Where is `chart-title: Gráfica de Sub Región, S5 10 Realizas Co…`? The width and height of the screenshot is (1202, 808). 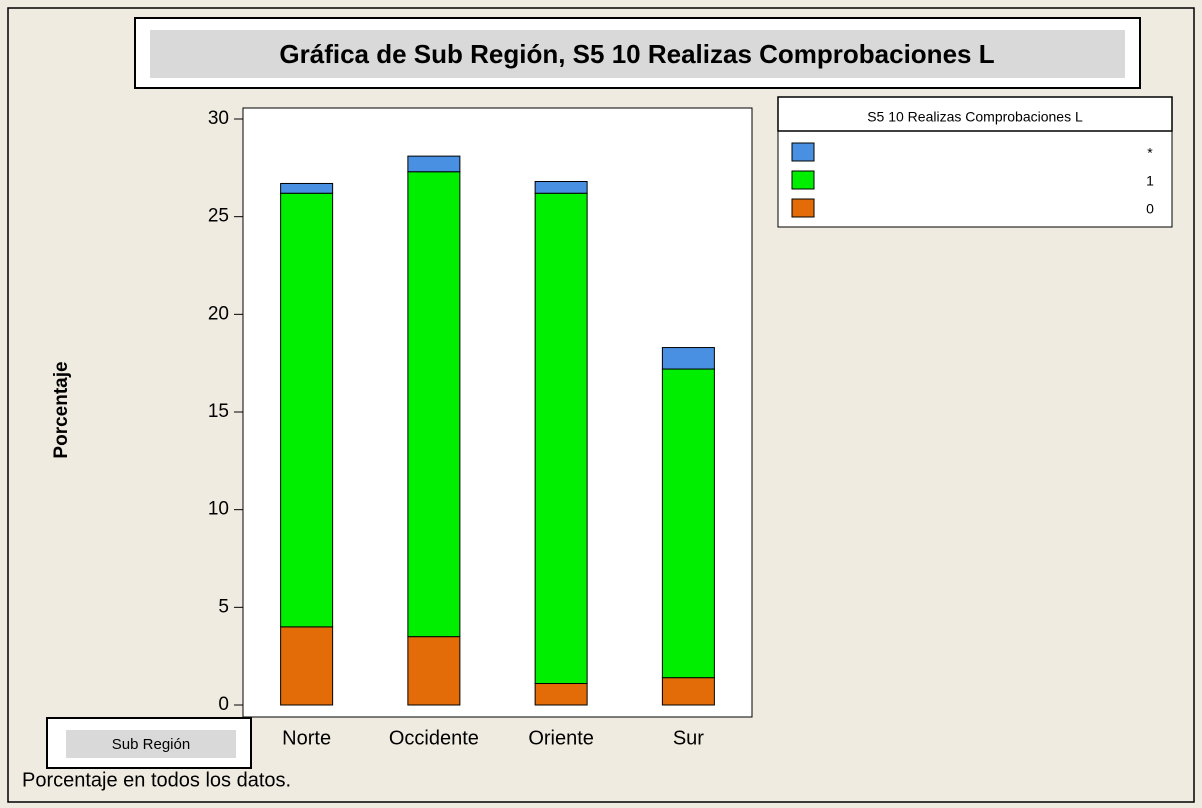
chart-title: Gráfica de Sub Región, S5 10 Realizas Co… is located at coordinates (636, 54).